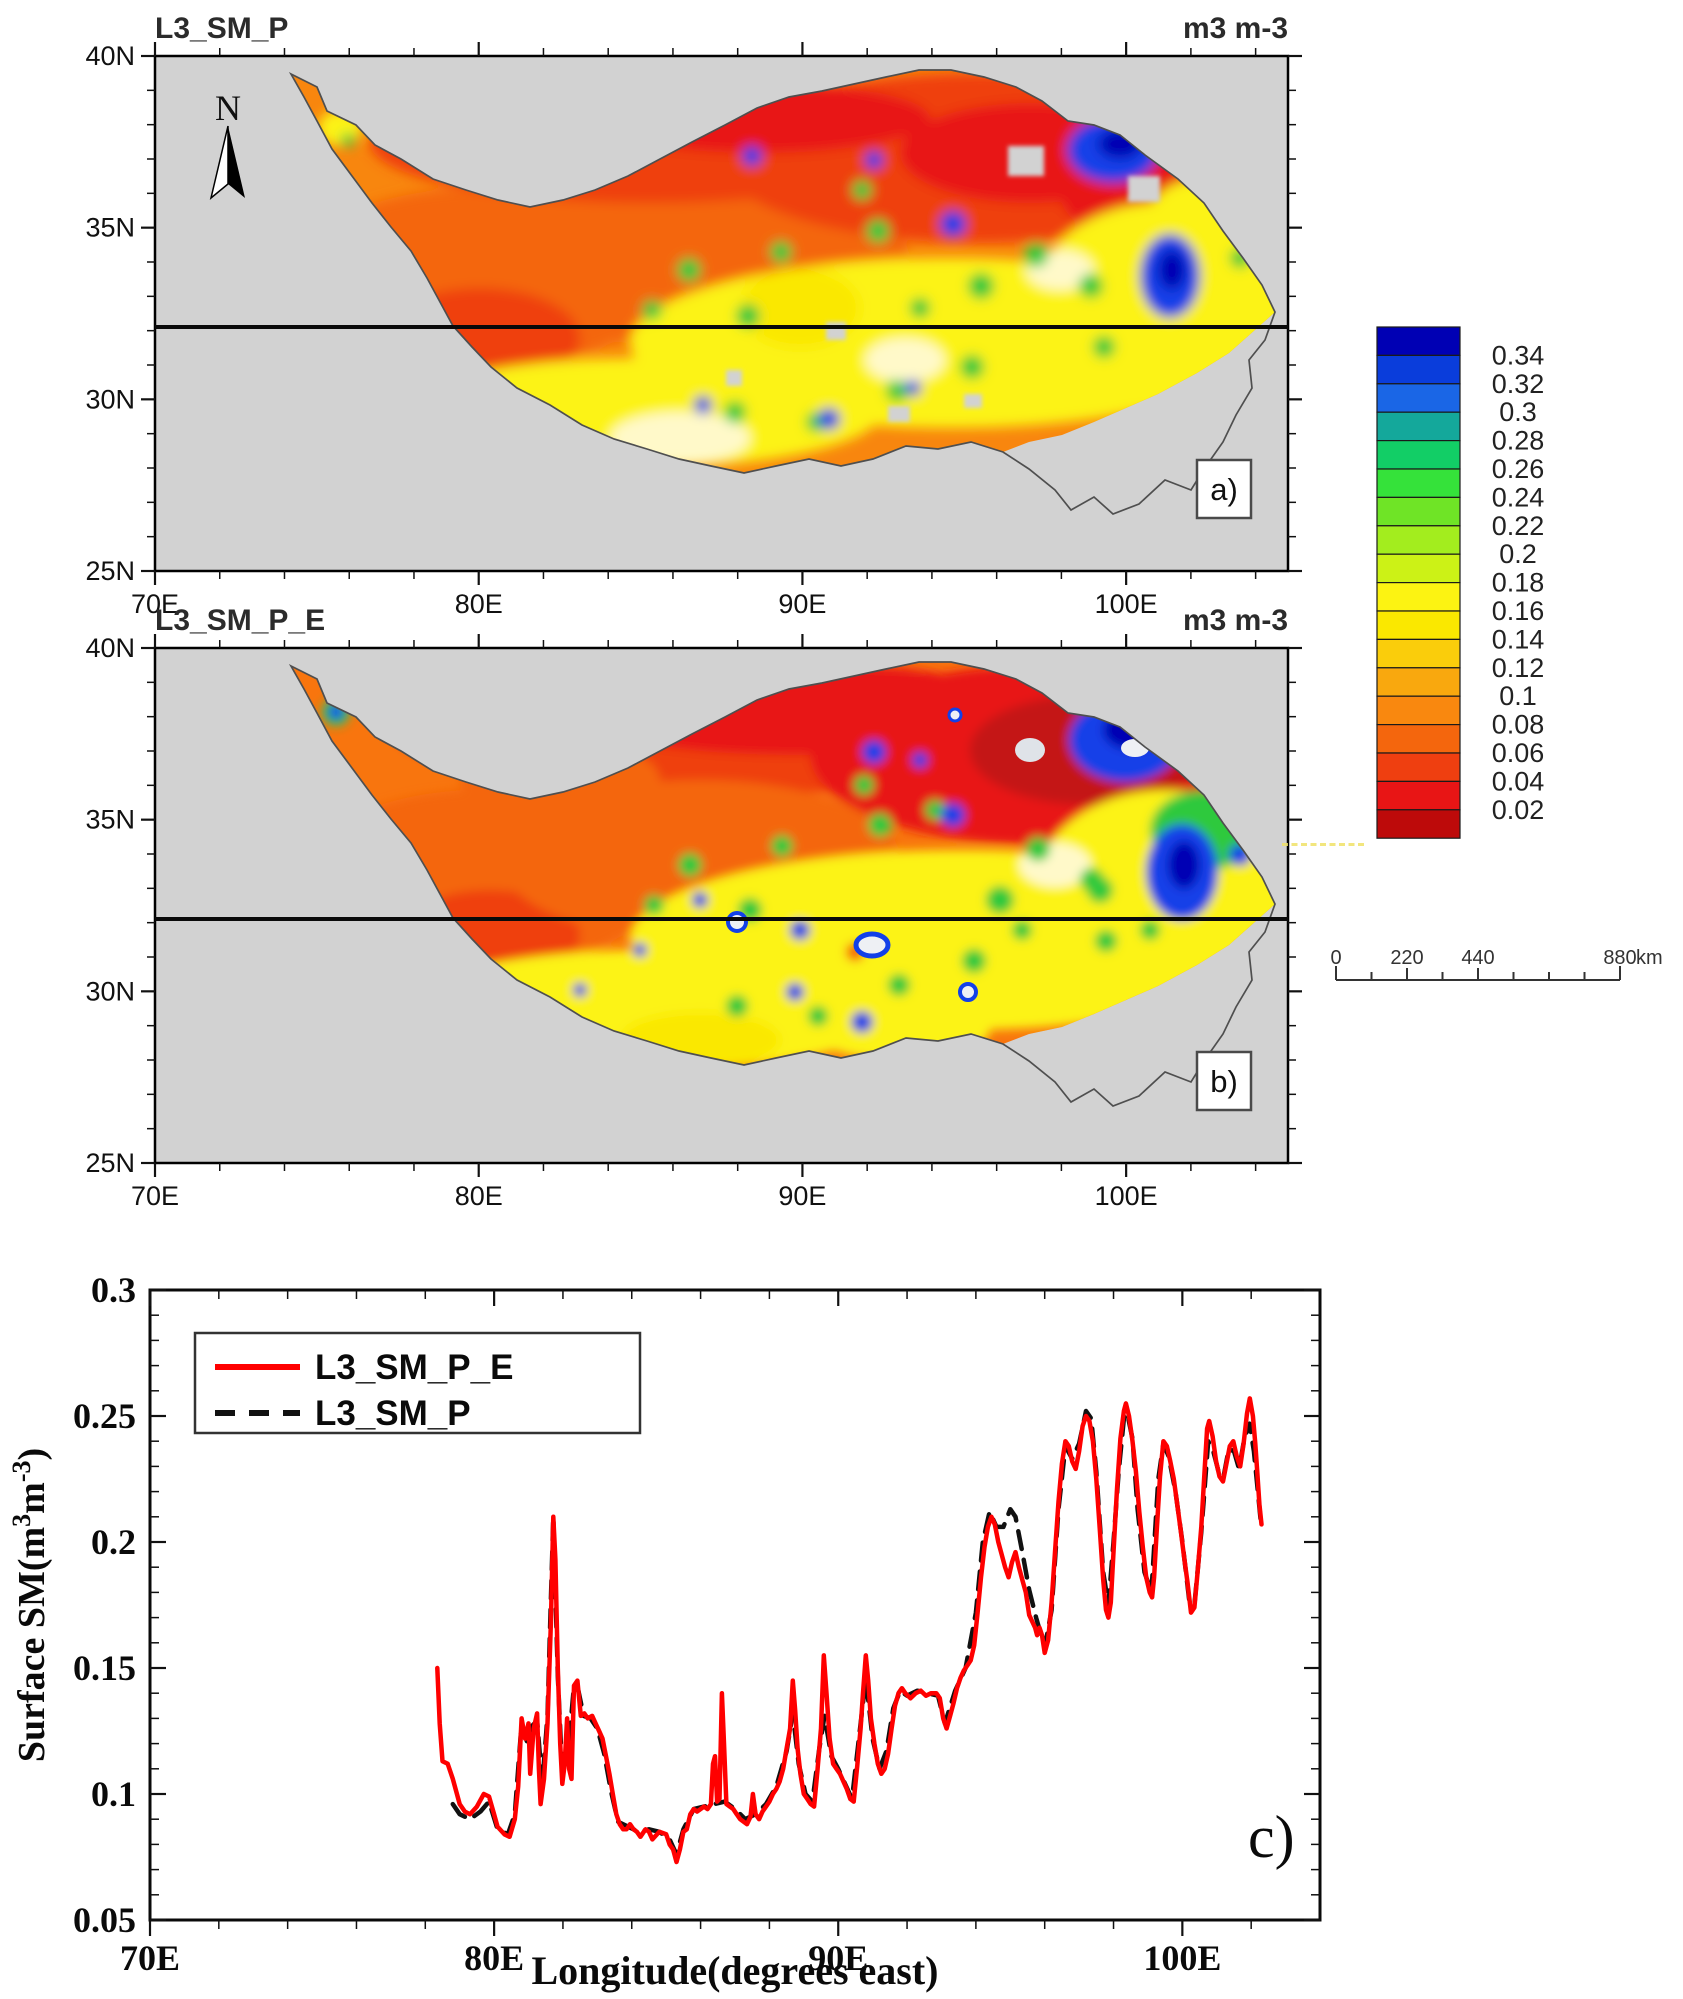  I want to click on scalebar-label-880: 880, so click(1619, 958).